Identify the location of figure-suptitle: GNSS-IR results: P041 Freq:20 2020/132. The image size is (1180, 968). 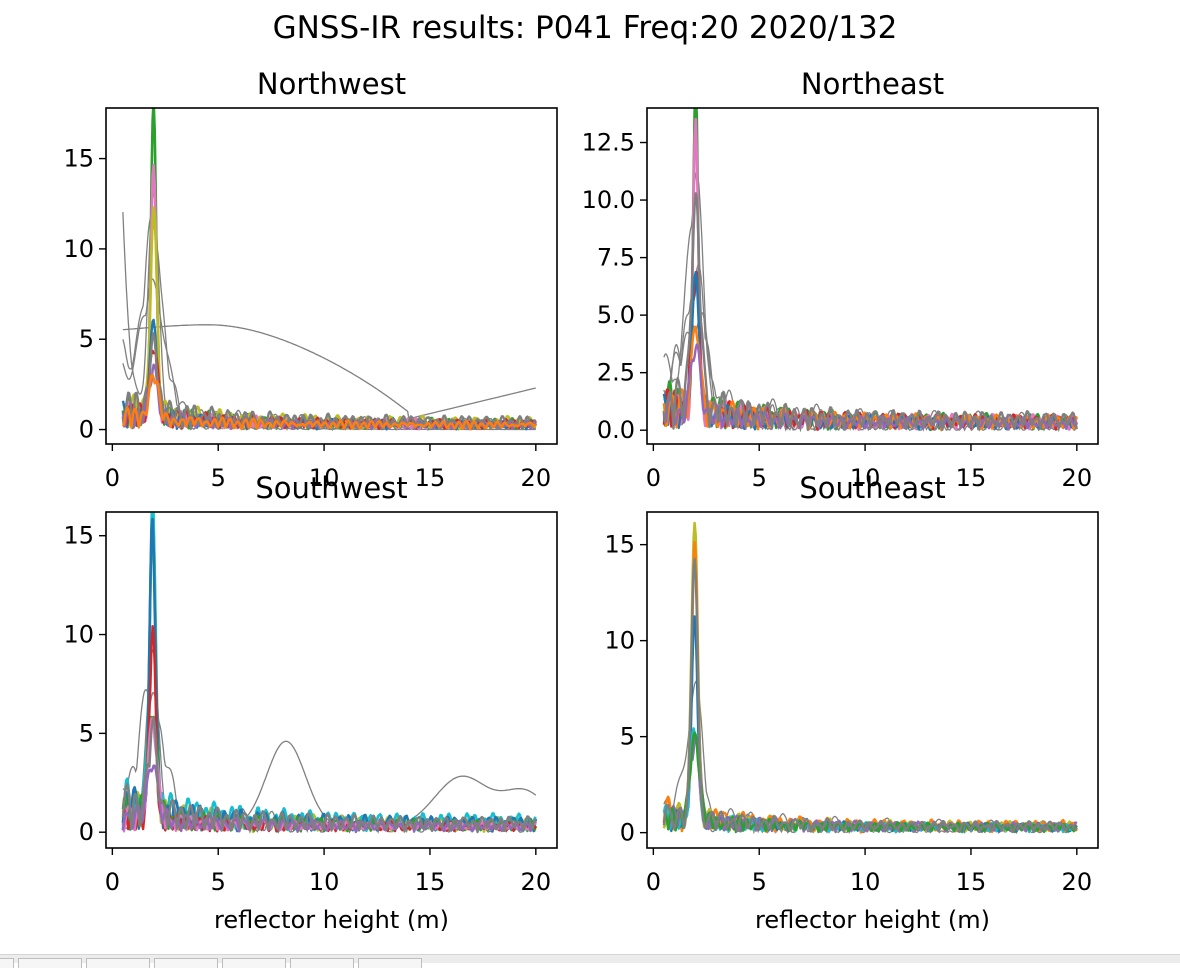
(585, 28).